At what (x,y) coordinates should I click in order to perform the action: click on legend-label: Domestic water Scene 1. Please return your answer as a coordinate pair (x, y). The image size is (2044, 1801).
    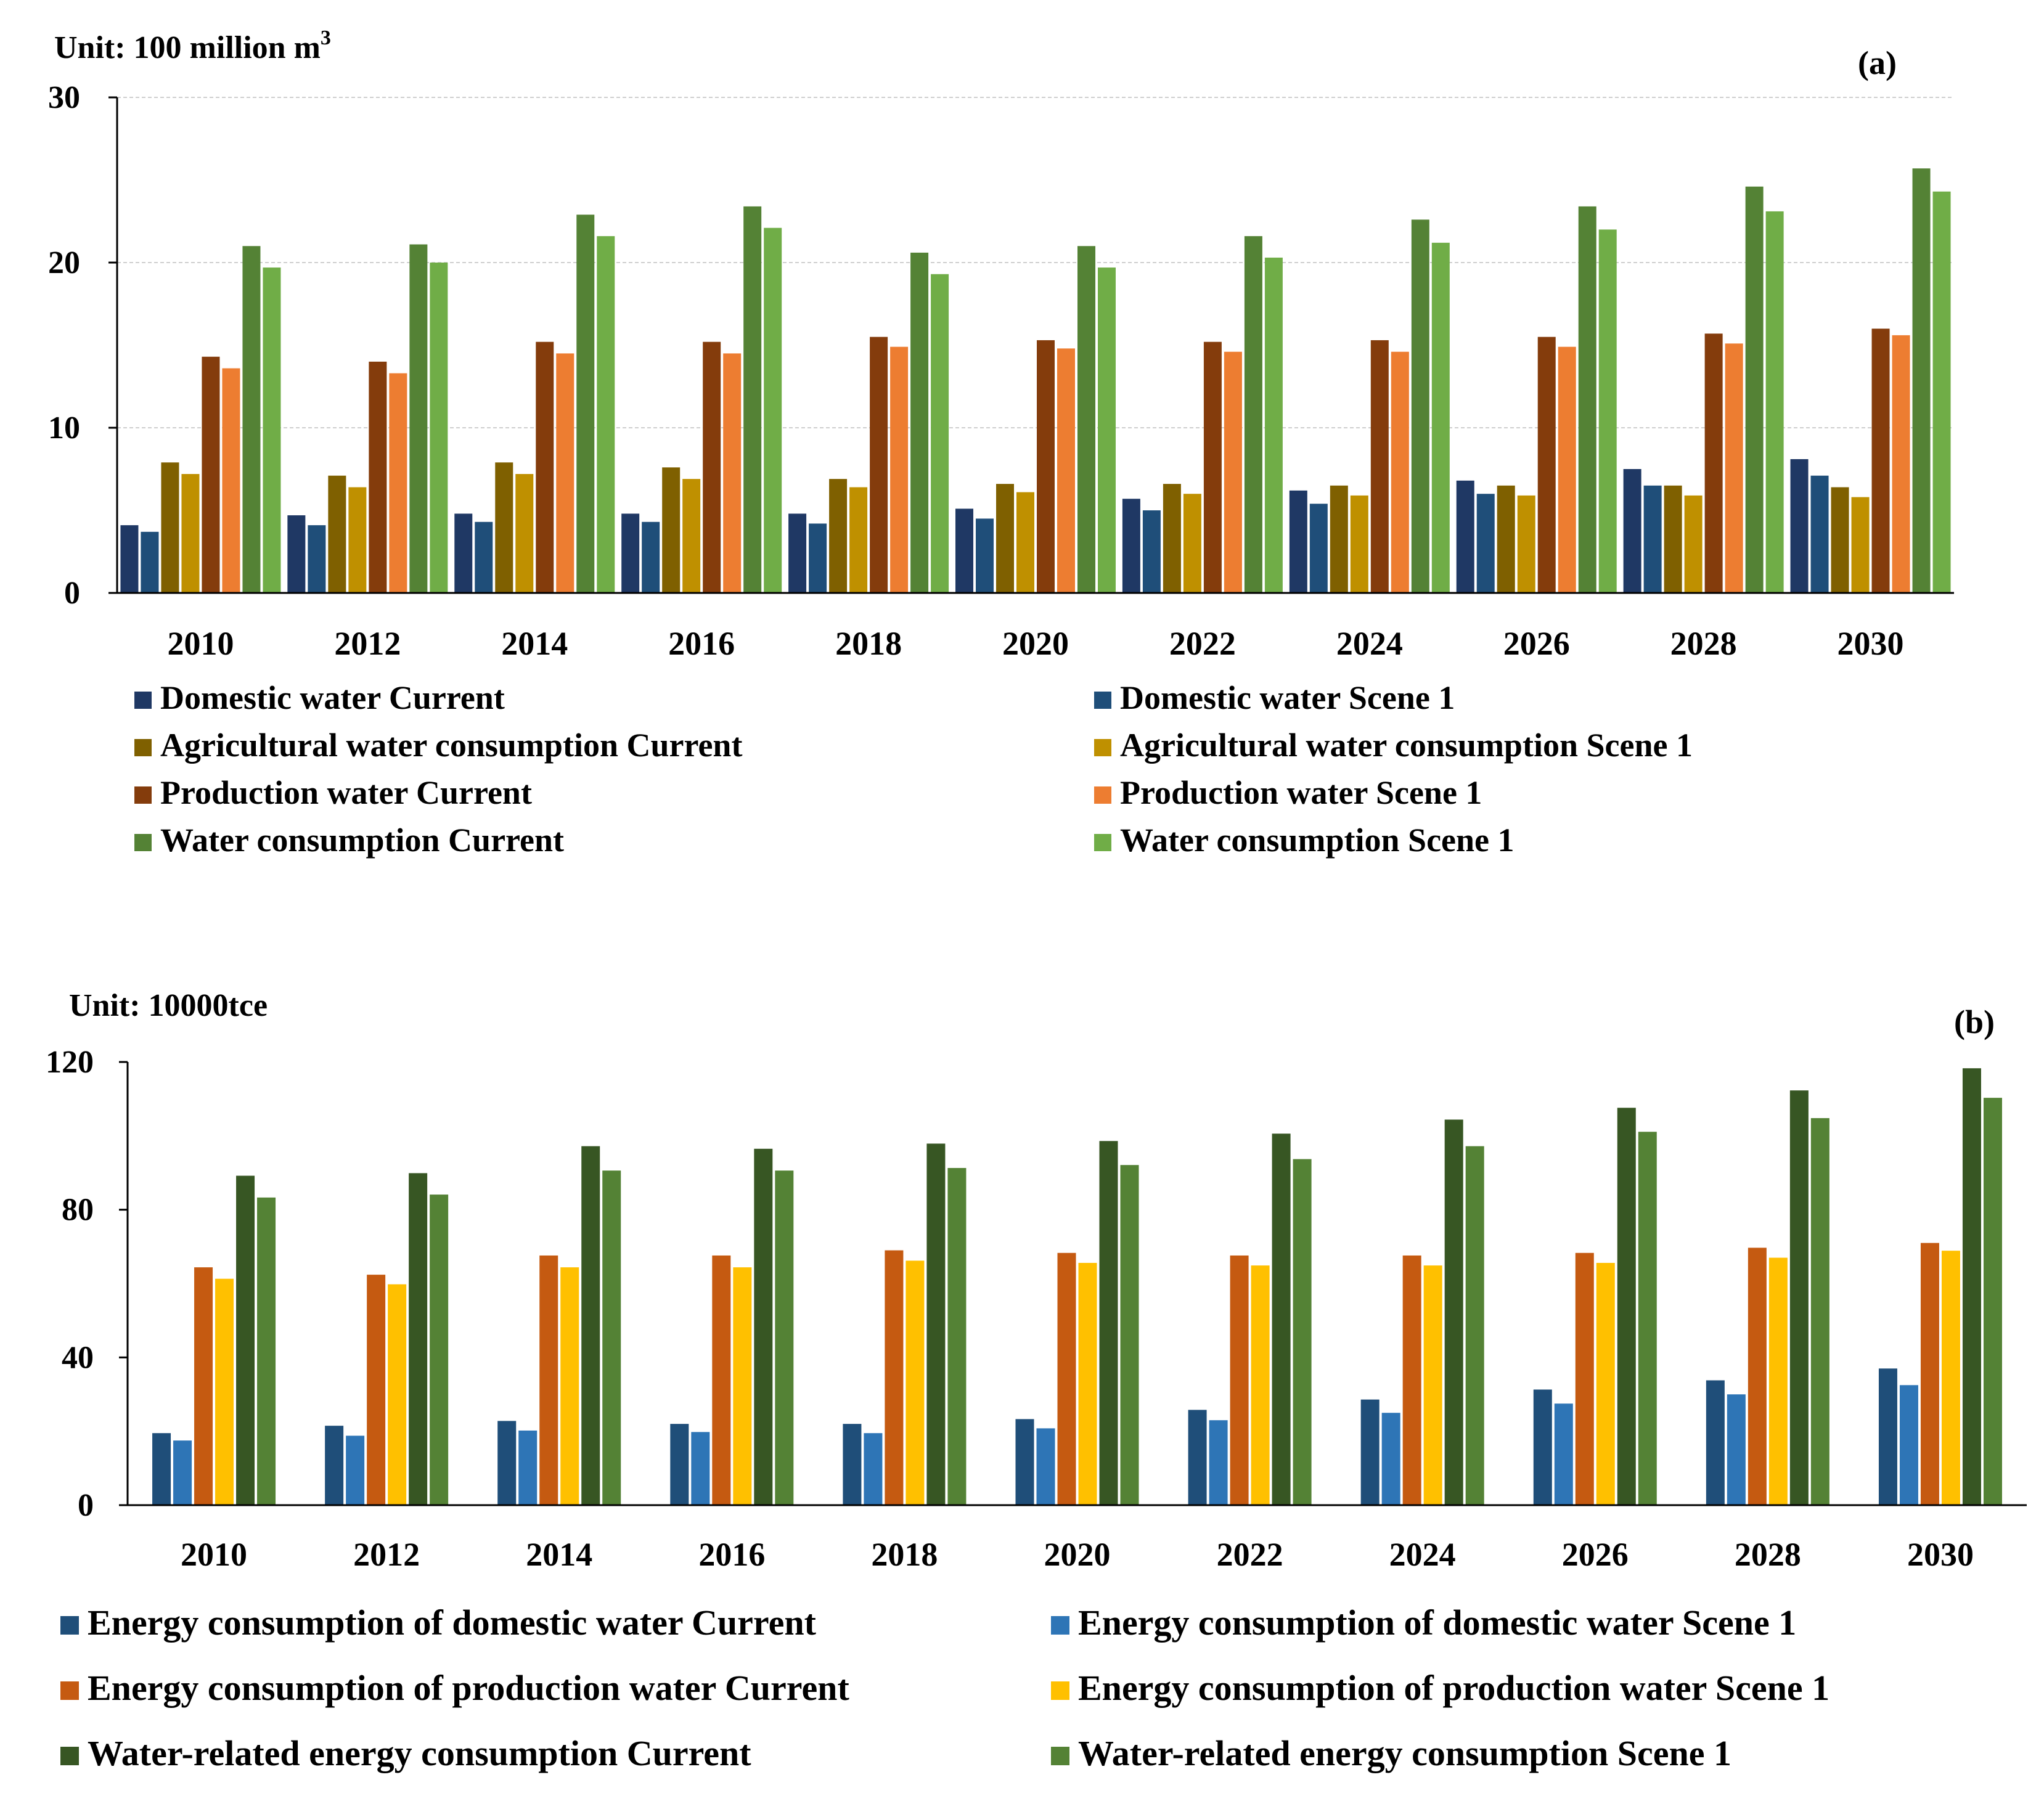
    Looking at the image, I should click on (1287, 697).